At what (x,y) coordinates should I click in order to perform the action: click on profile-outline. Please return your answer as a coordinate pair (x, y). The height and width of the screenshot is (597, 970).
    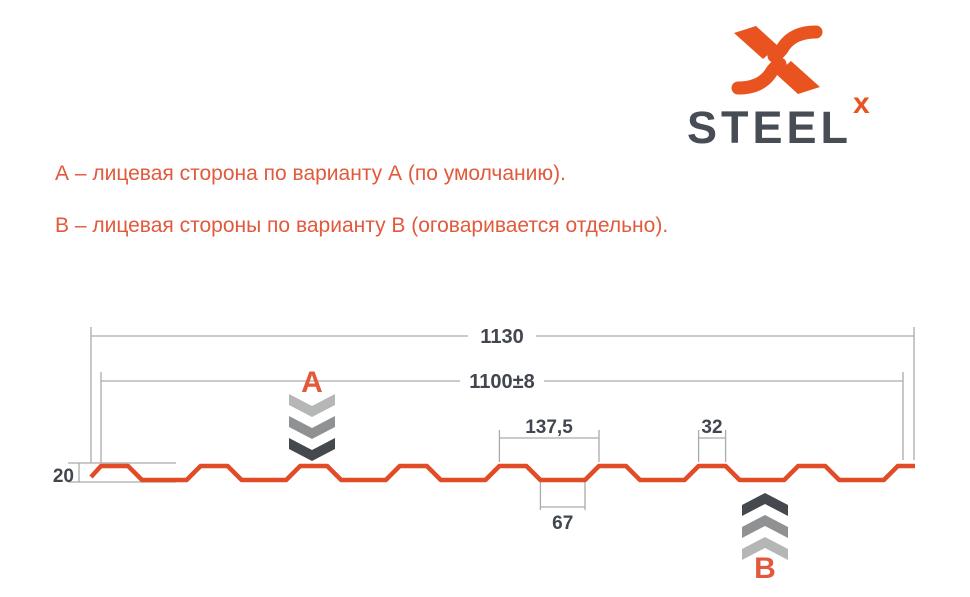
    Looking at the image, I should click on (502, 473).